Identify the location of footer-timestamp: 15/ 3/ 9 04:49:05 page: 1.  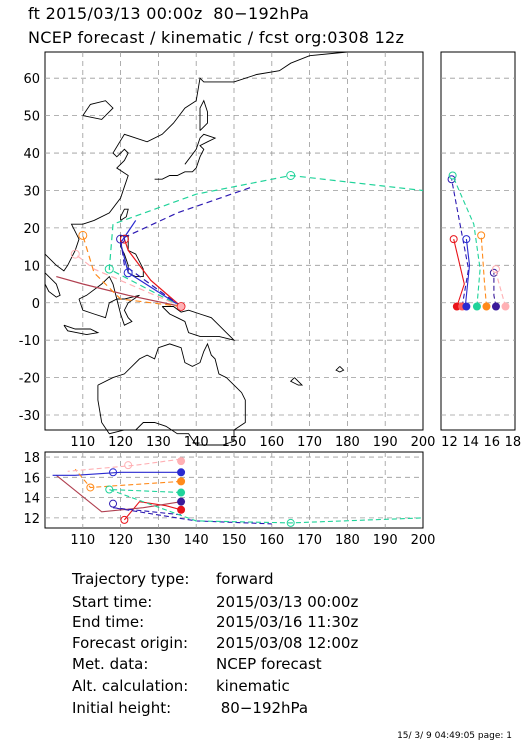
(454, 736).